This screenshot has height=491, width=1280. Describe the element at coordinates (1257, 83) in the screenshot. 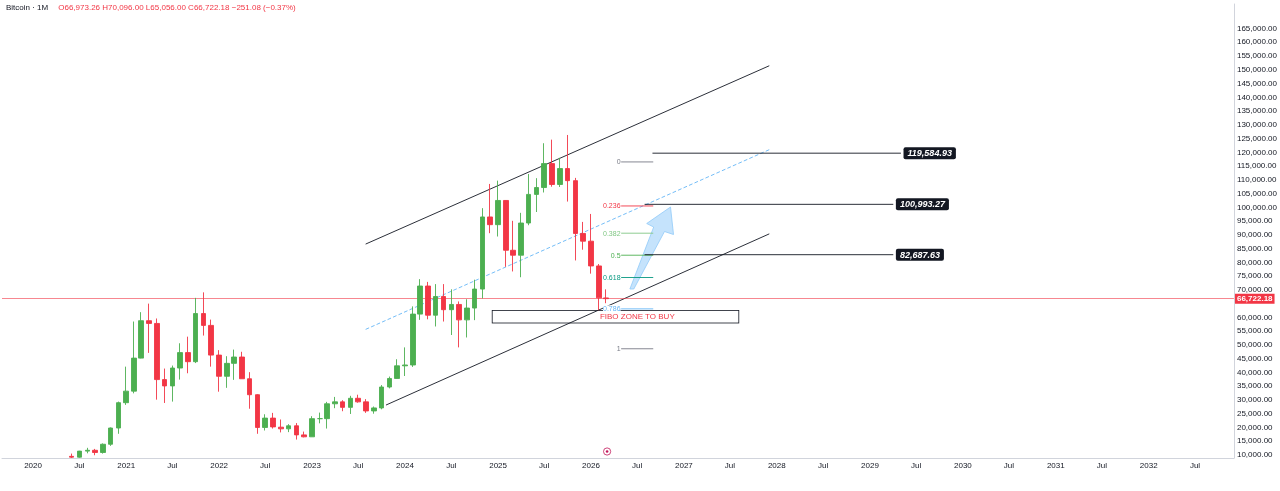

I see `y-tick-label: 145,000.00` at that location.